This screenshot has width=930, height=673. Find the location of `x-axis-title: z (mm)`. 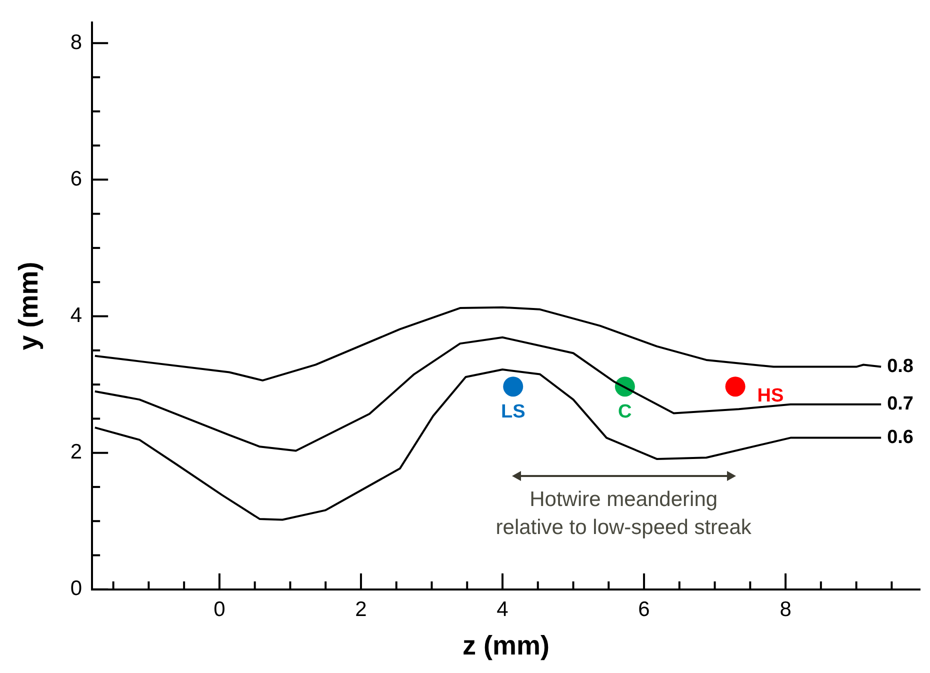

x-axis-title: z (mm) is located at coordinates (506, 645).